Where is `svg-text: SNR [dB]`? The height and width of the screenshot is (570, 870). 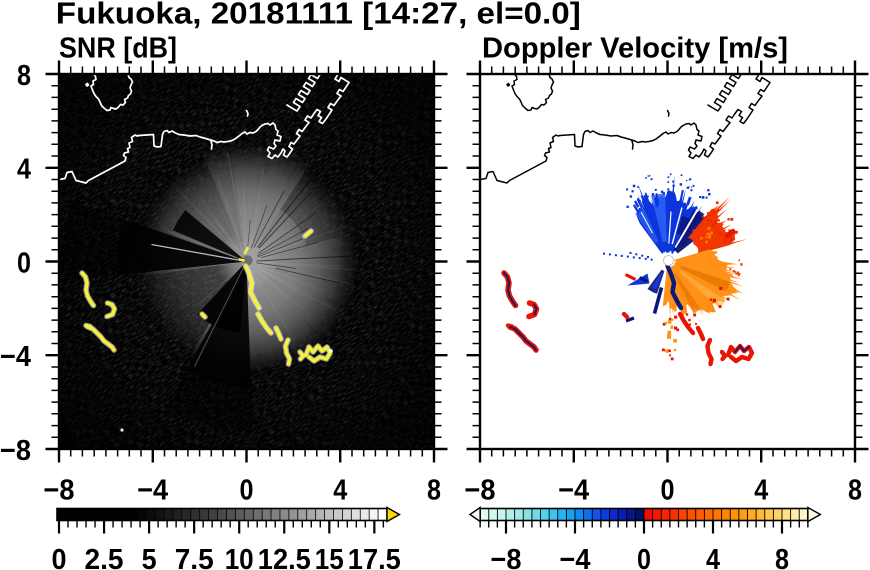
svg-text: SNR [dB] is located at coordinates (118, 48).